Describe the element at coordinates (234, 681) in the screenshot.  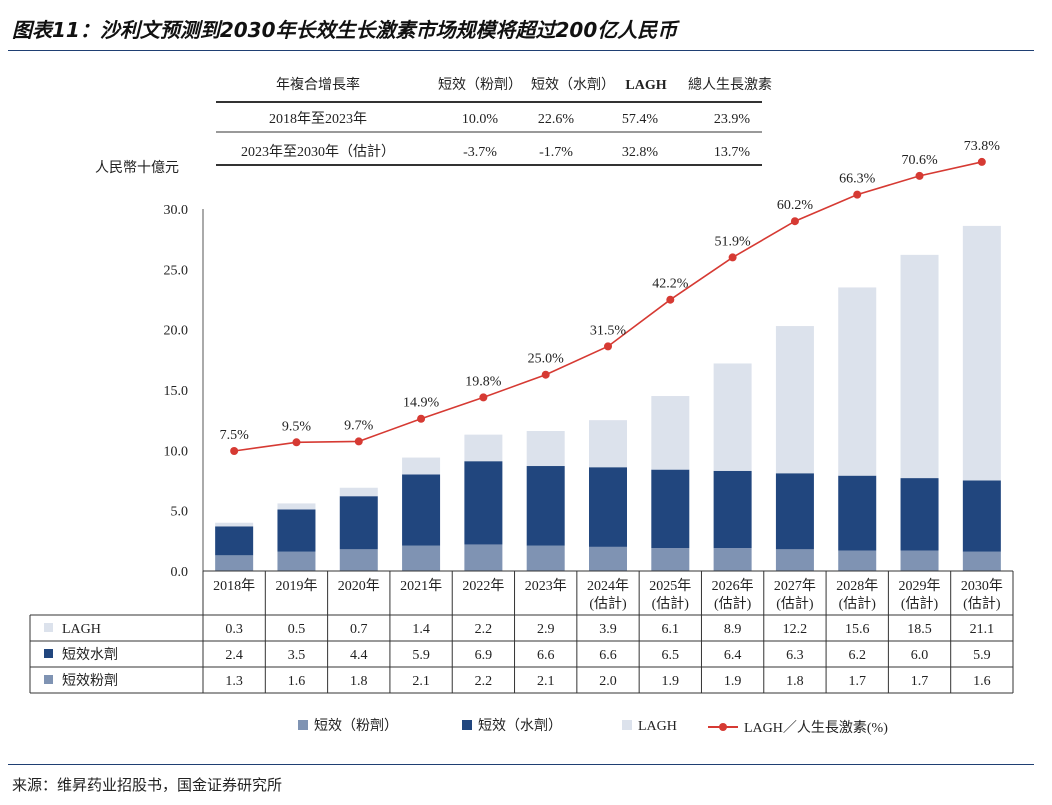
I see `table-cell: 1.3` at that location.